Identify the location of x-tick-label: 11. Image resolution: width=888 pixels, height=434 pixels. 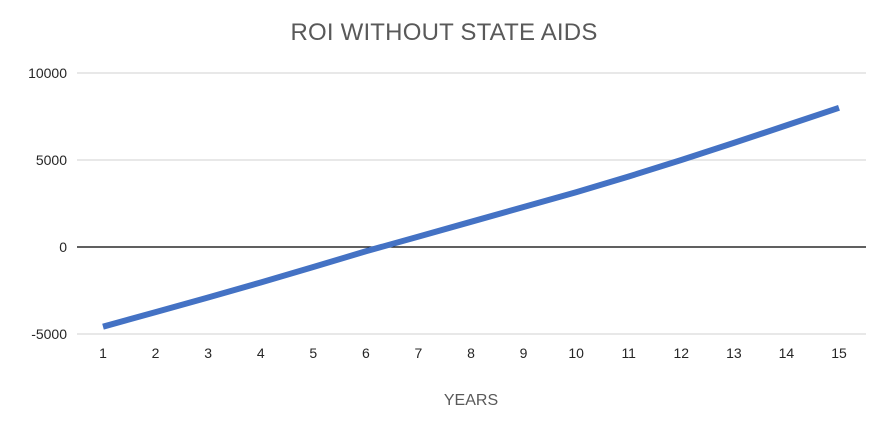
(628, 353).